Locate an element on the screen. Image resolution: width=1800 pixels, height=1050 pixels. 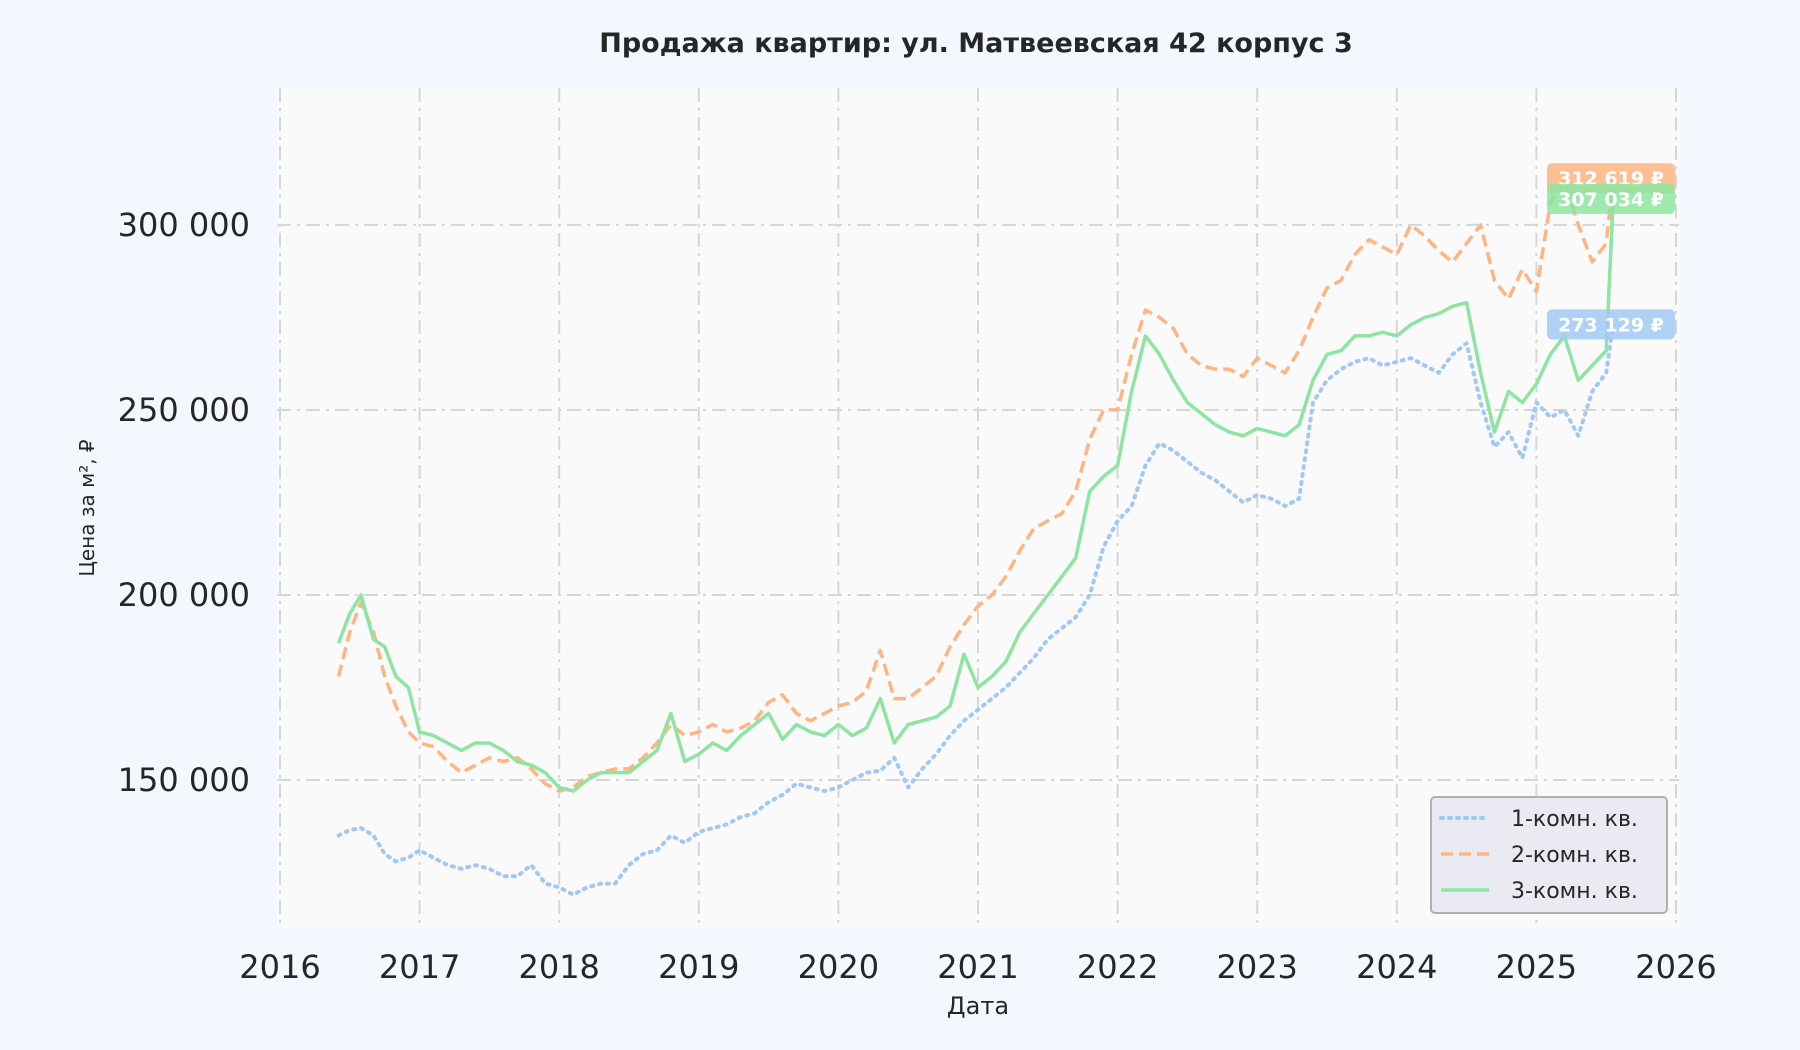
legend: 1-комн. кв. 2-комн. кв. 3-комн. кв. is located at coordinates (1549, 855).